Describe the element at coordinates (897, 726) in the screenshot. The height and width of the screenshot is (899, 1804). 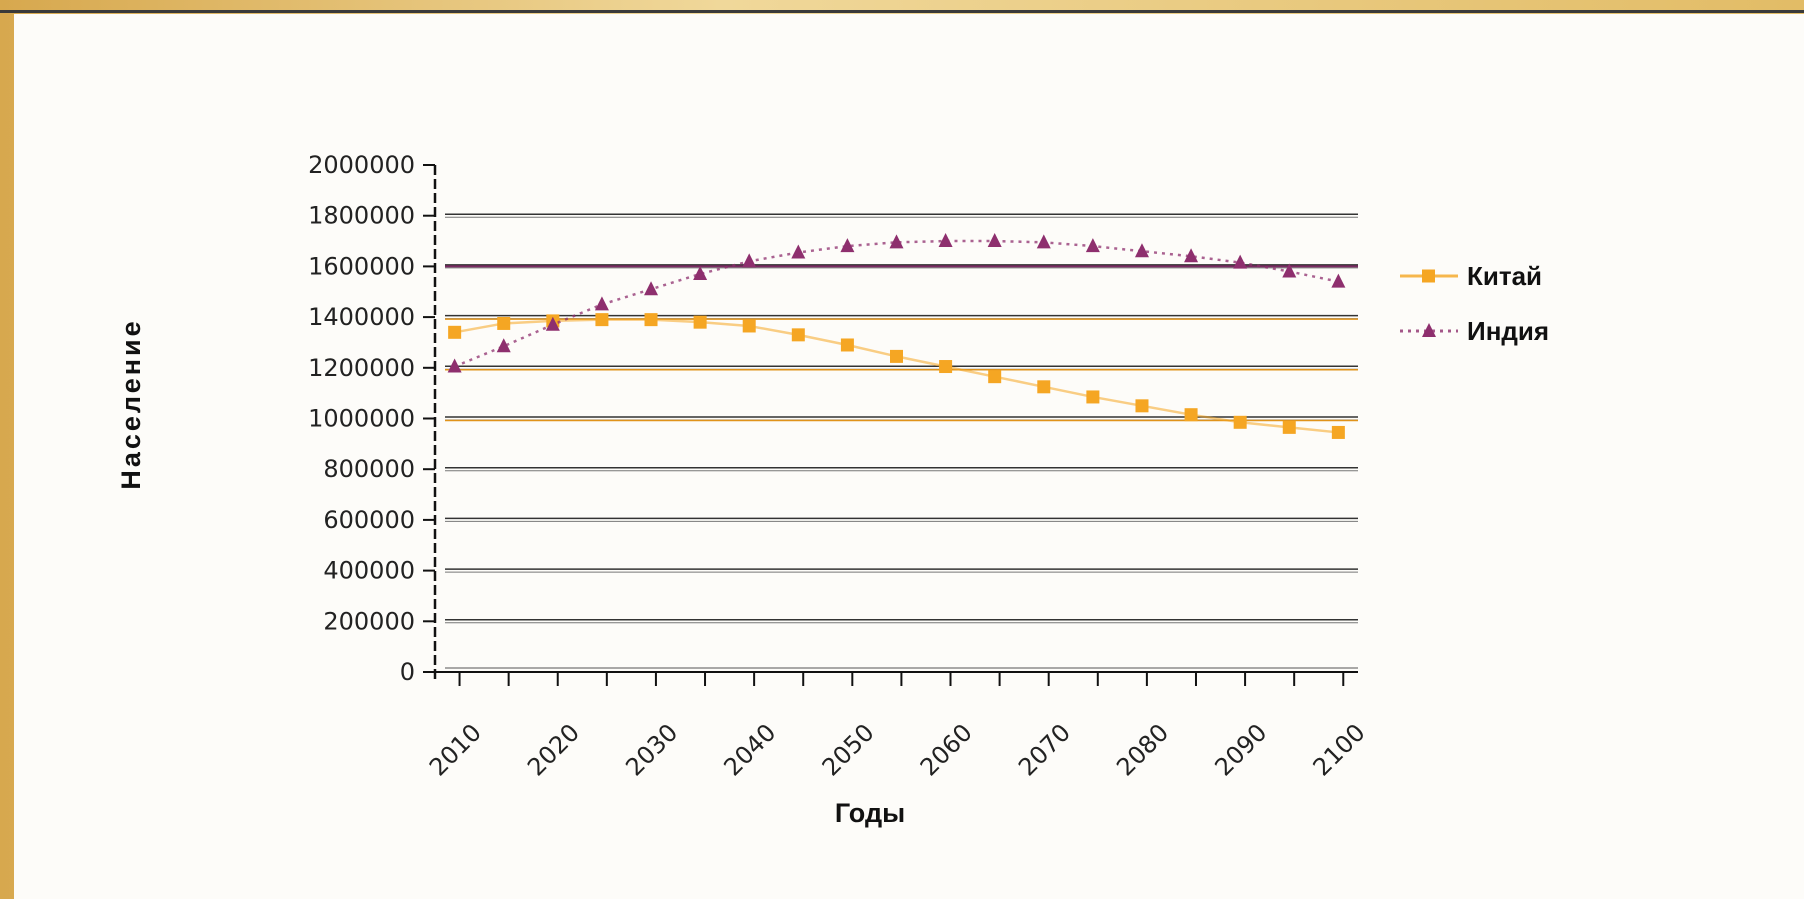
I see `x-axis-ticks: 2010 2020 2030 2040 2050 2060 2070 2080 2090 2100` at that location.